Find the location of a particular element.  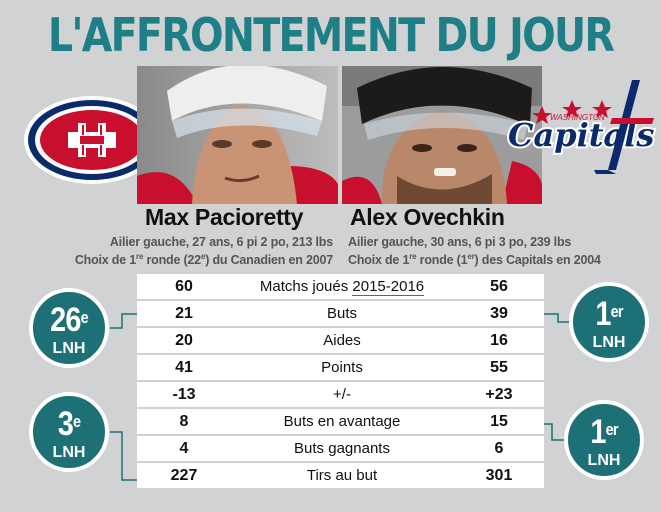

right-value: 301 is located at coordinates (499, 475).